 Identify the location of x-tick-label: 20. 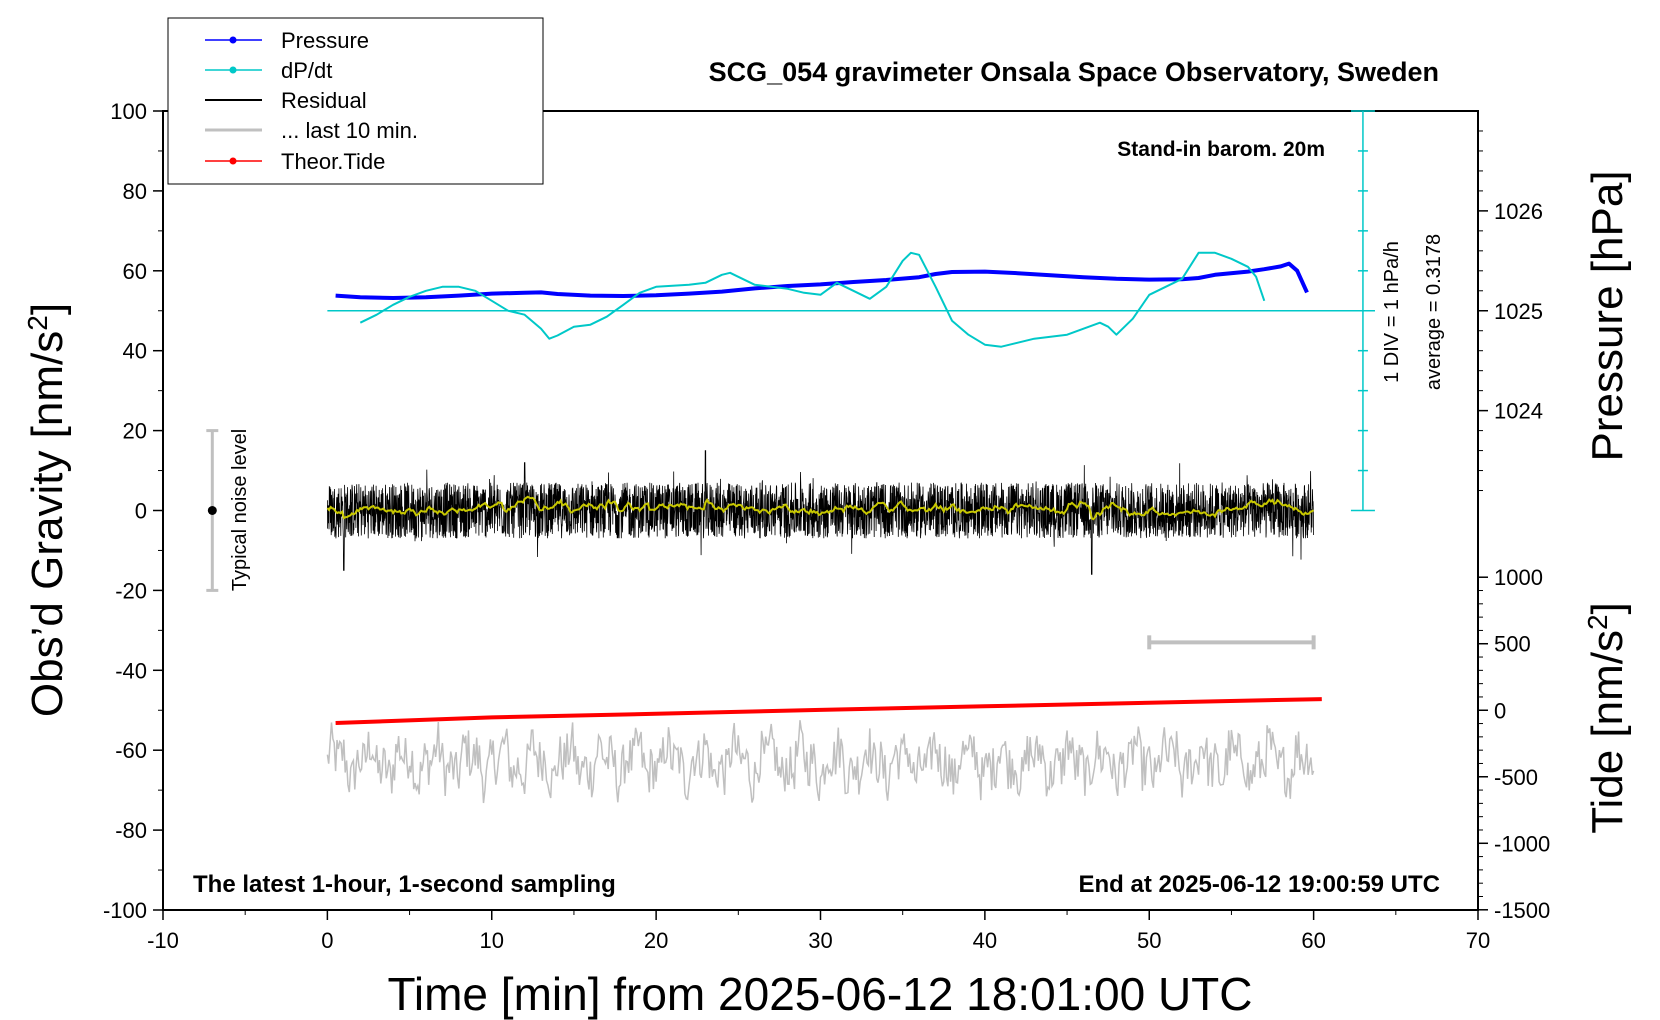
(656, 940).